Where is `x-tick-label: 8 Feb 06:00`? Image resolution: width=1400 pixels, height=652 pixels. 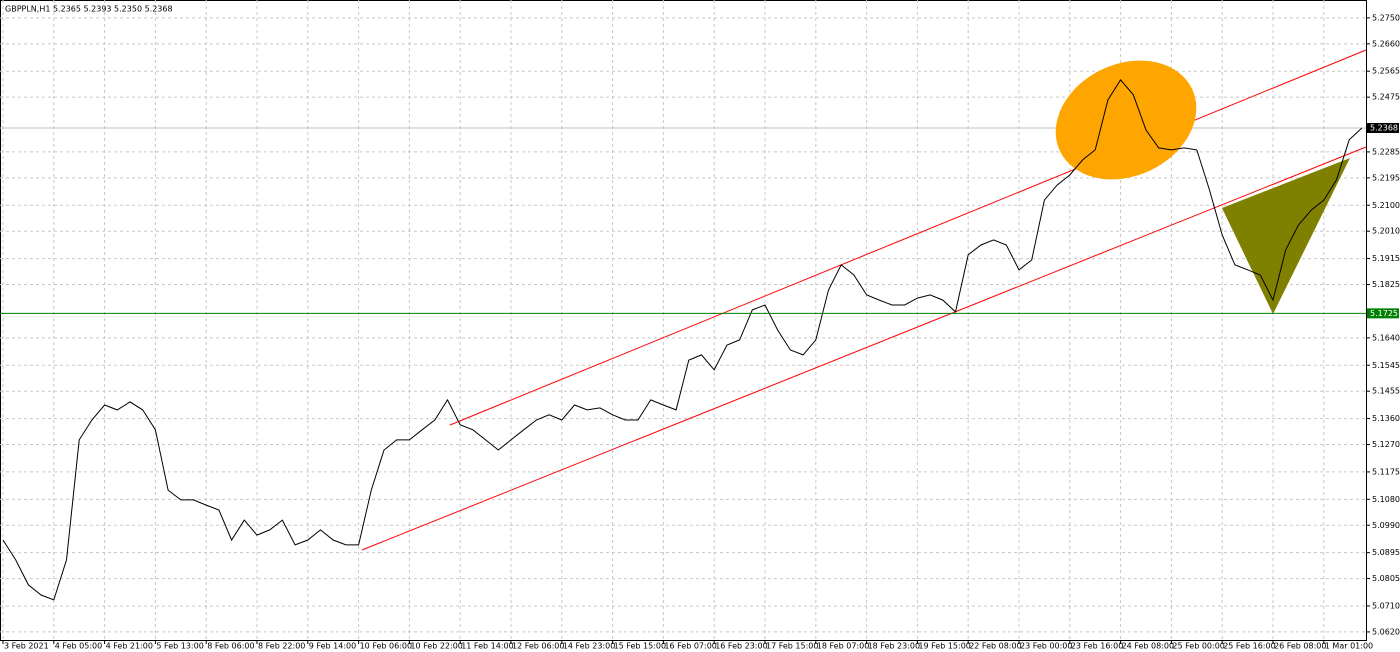 x-tick-label: 8 Feb 06:00 is located at coordinates (230, 646).